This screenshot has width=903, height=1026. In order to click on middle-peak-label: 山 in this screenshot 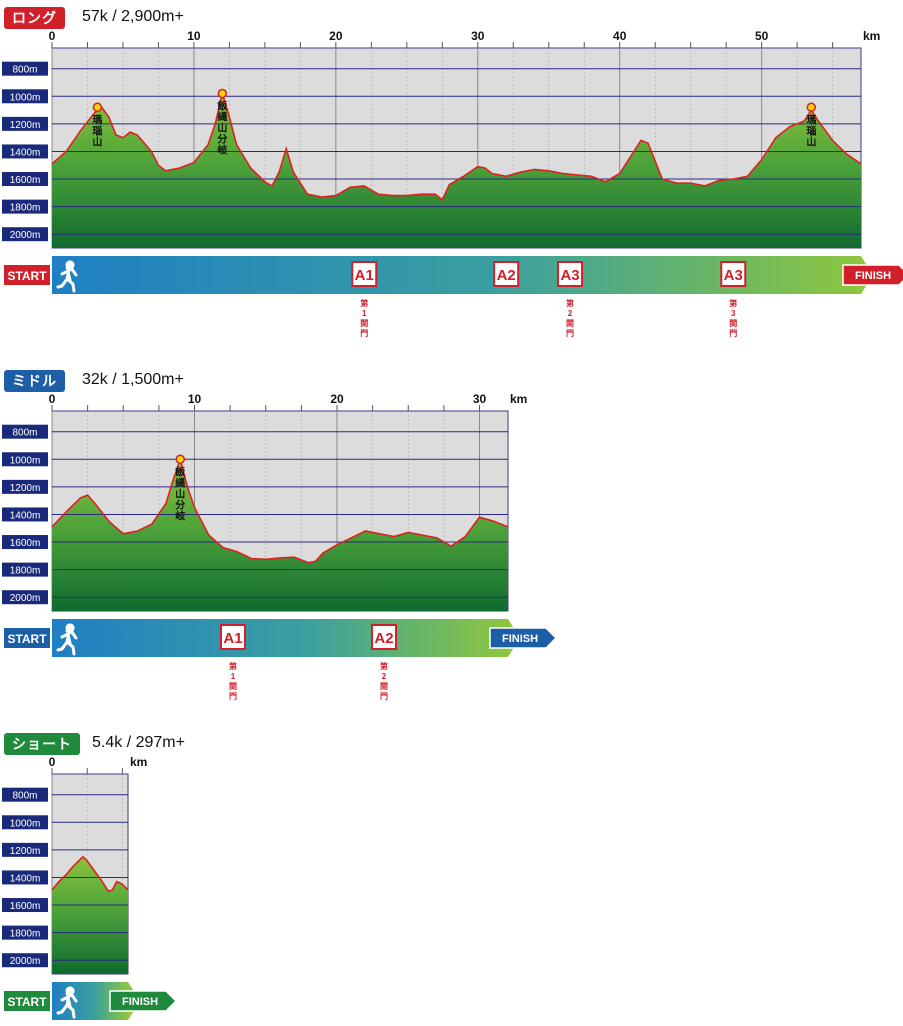, I will do `click(180, 493)`.